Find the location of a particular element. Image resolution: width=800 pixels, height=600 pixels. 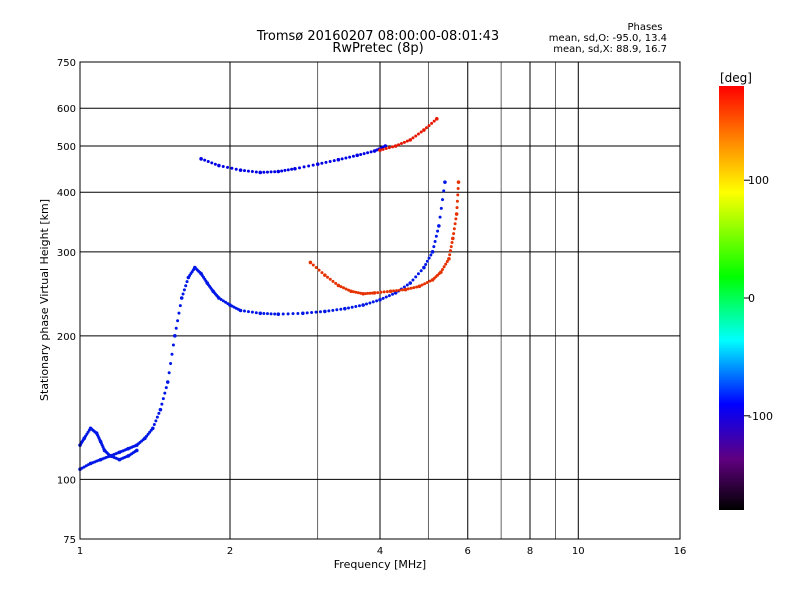

colorbar-tick-label: 0 is located at coordinates (751, 298).